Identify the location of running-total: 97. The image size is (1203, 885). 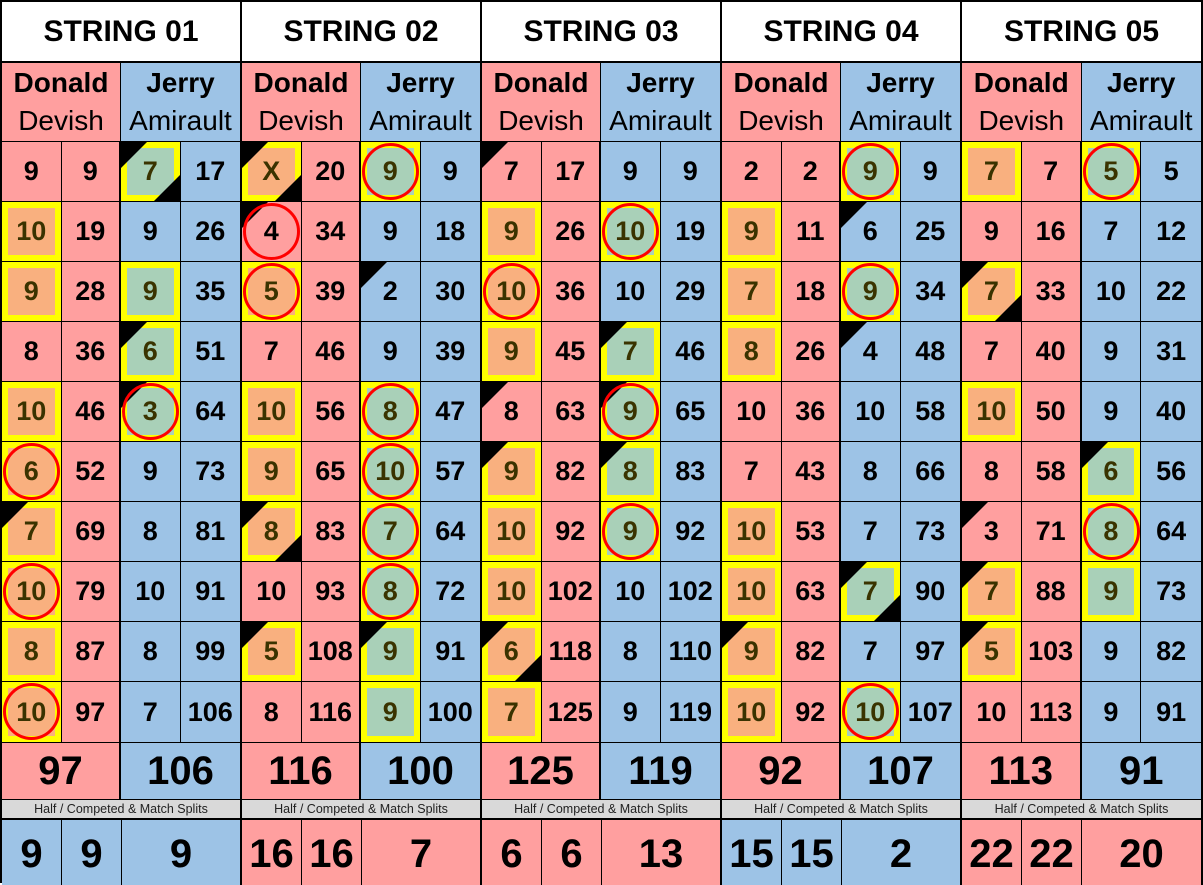
(91, 712).